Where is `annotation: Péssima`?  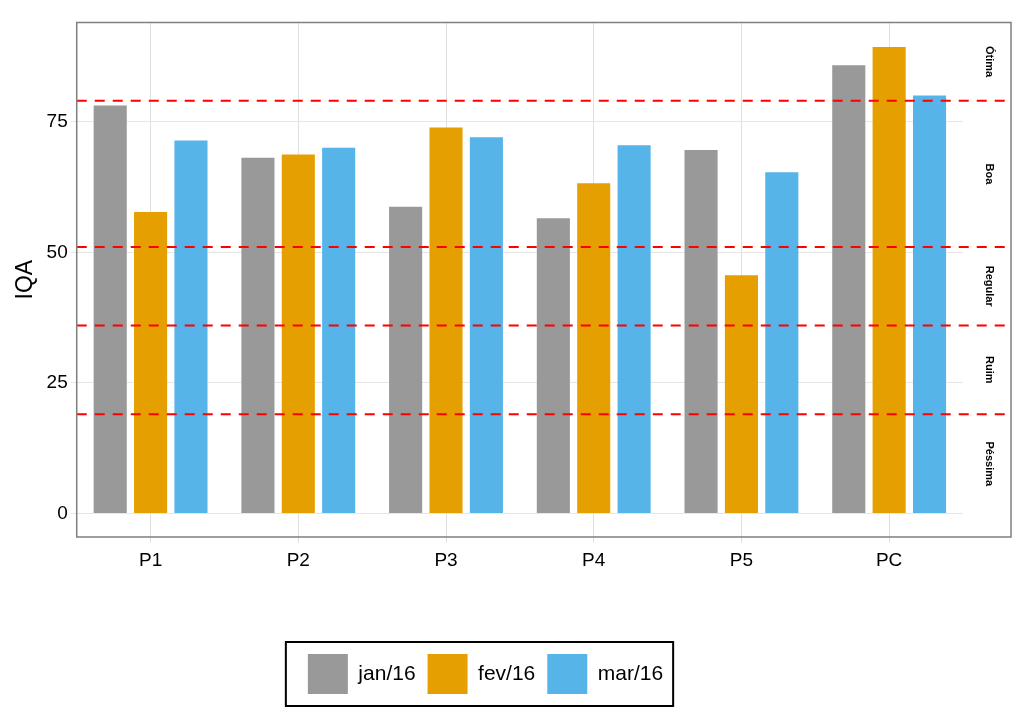 annotation: Péssima is located at coordinates (989, 464).